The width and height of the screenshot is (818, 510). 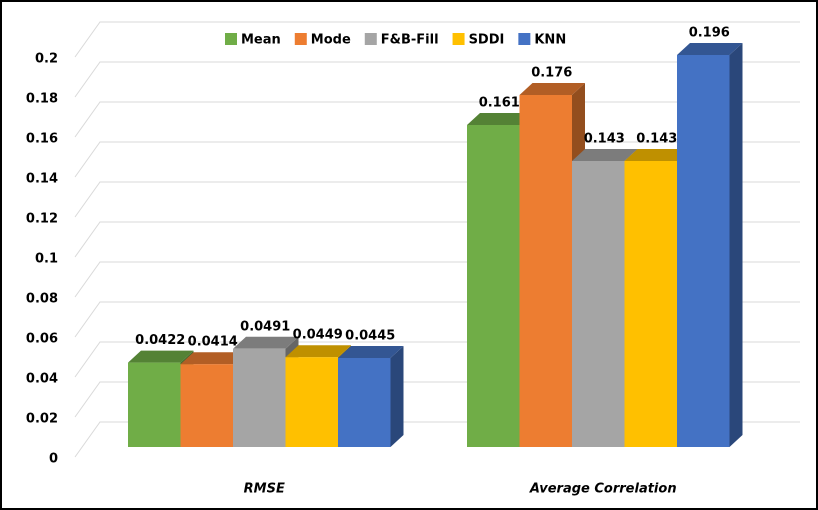 I want to click on data-label: 0.161, so click(x=499, y=103).